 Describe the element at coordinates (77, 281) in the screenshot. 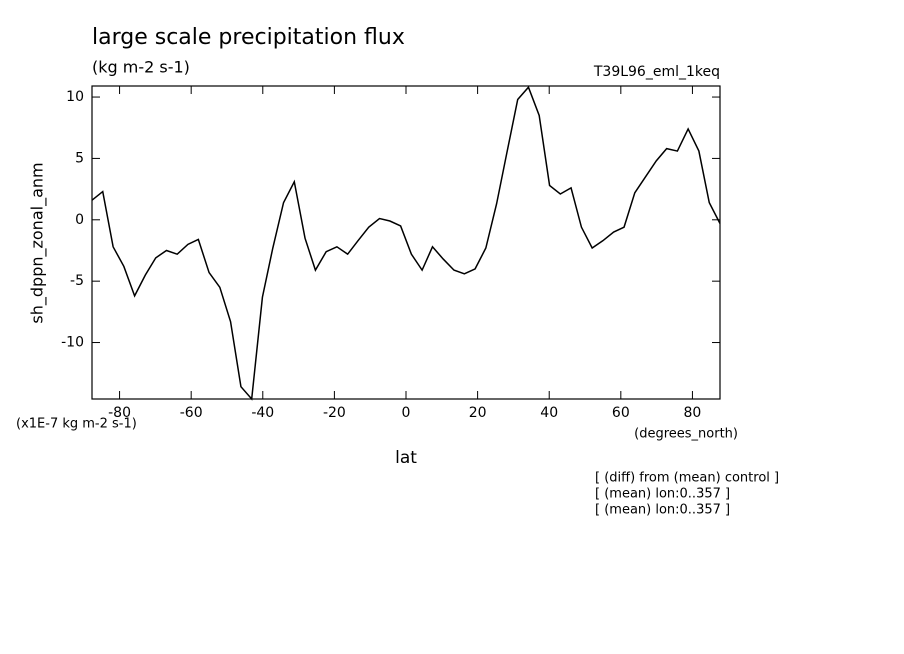

I see `y-tick-label: -5` at that location.